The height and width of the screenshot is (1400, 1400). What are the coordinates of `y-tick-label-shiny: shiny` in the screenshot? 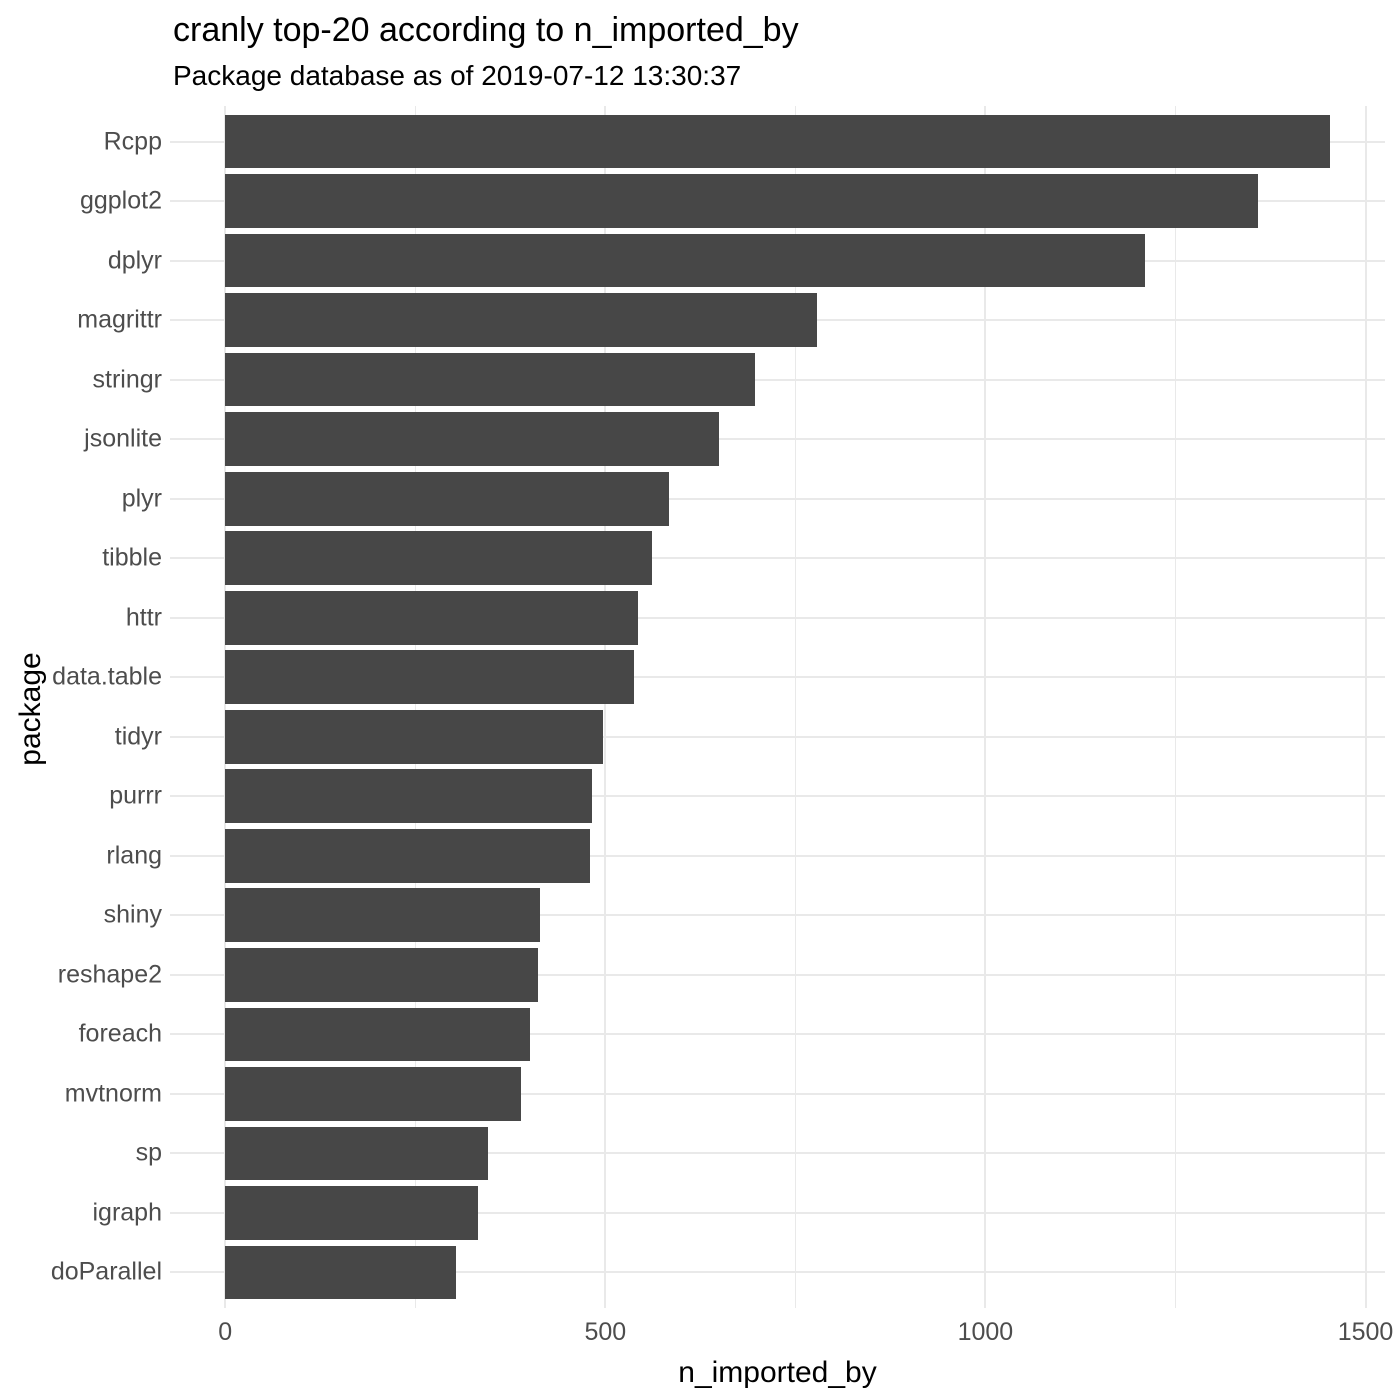 It's located at (132, 914).